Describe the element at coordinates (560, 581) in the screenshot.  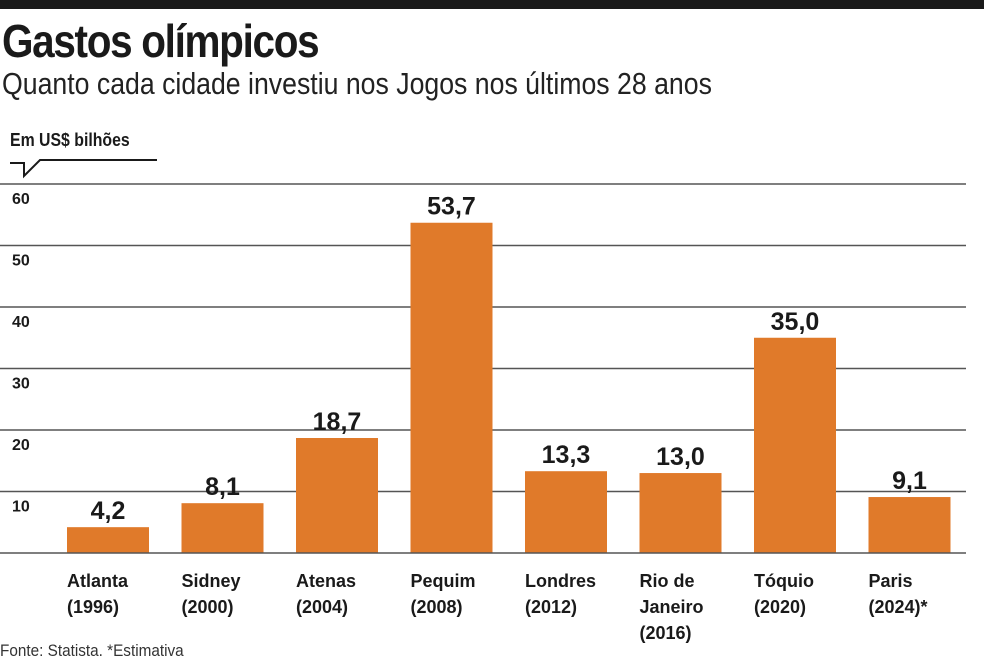
I see `x-tick-label: Londres` at that location.